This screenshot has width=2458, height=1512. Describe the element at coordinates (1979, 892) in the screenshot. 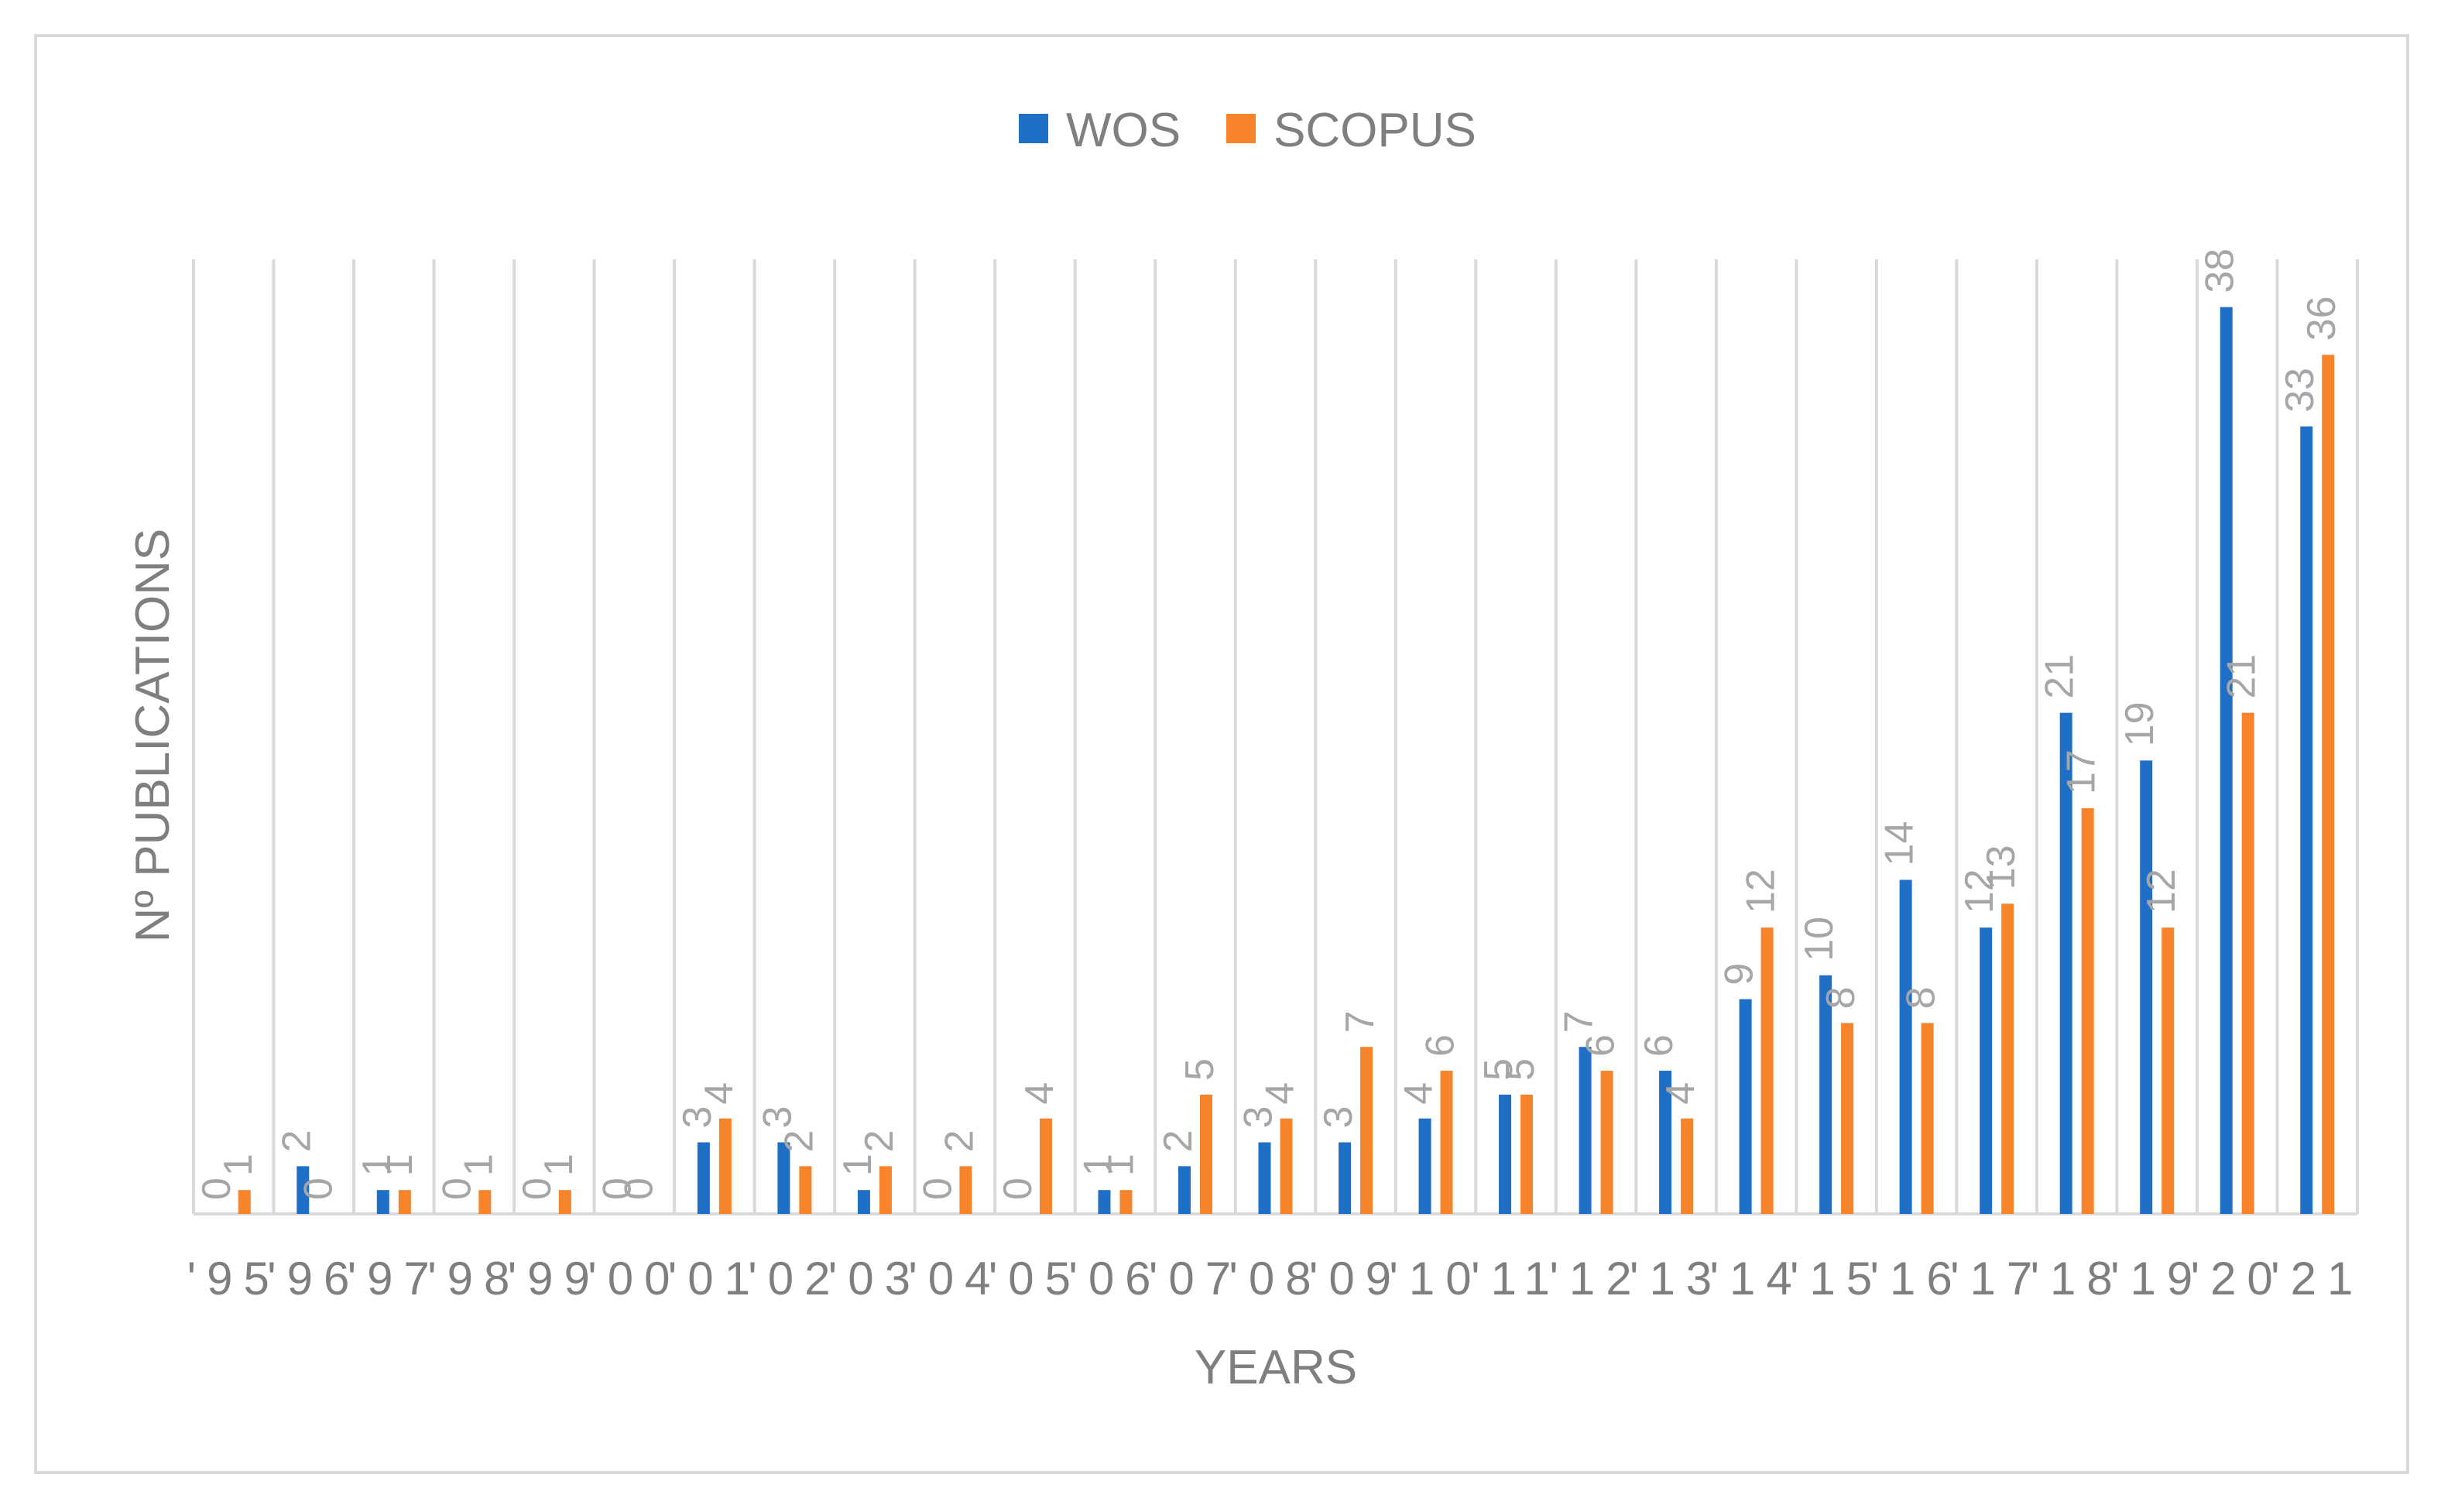

I see `data-label-wos: 12` at that location.